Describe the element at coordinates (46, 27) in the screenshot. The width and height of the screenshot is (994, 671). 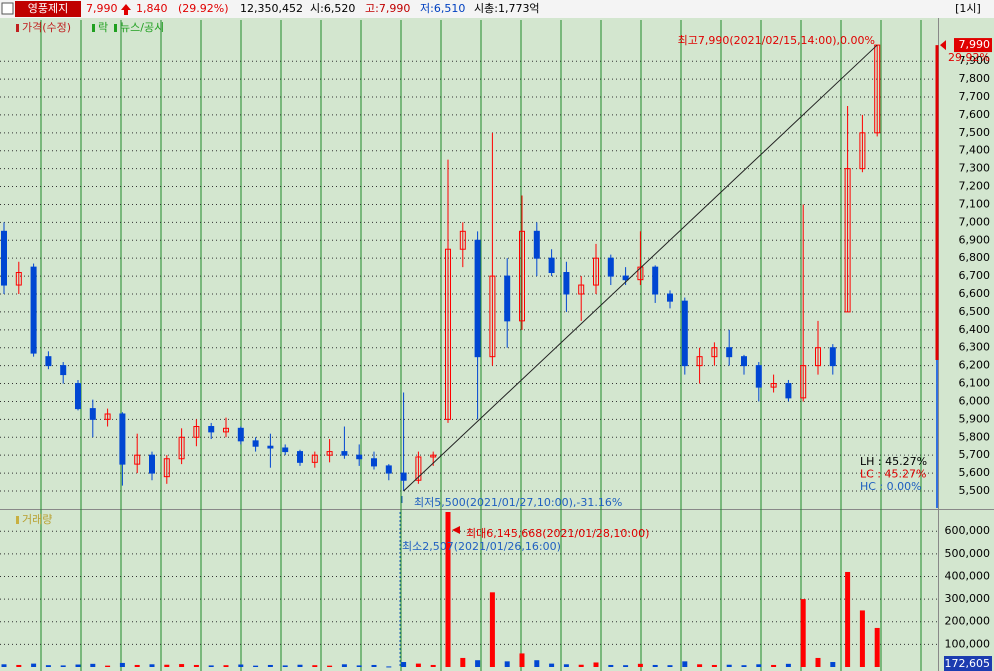
I see `legend-label: 가격(수정)` at that location.